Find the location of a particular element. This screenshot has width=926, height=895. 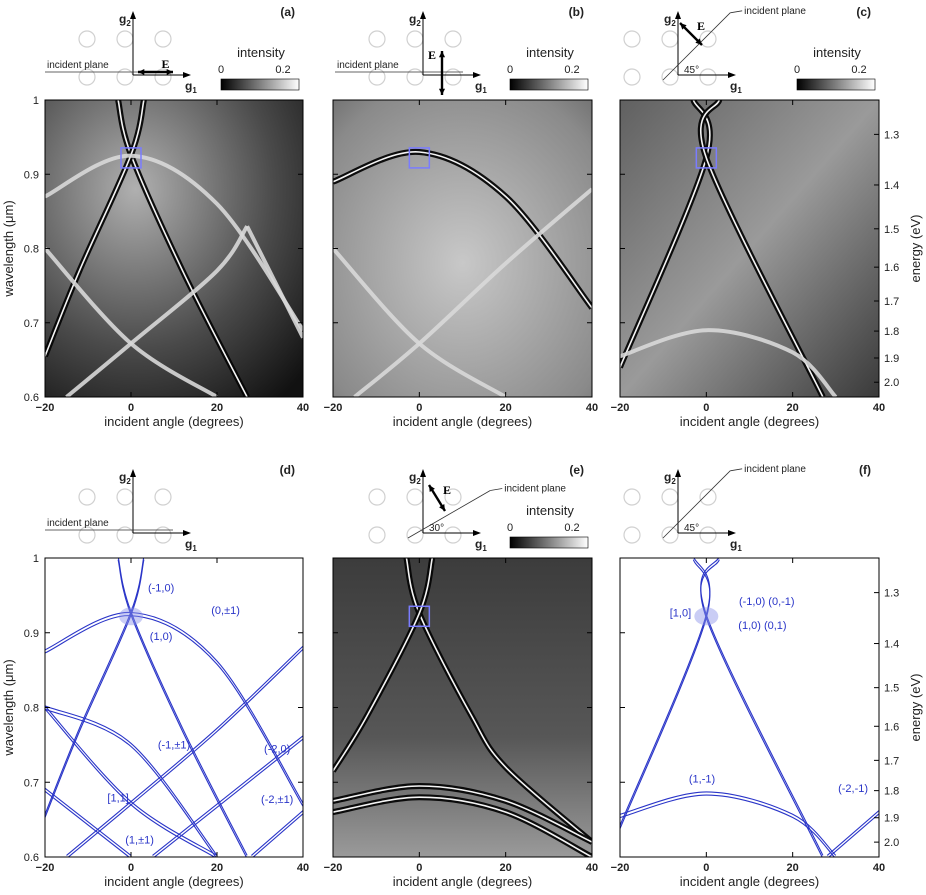

y2-tick-label: 2.0 is located at coordinates (891, 843).